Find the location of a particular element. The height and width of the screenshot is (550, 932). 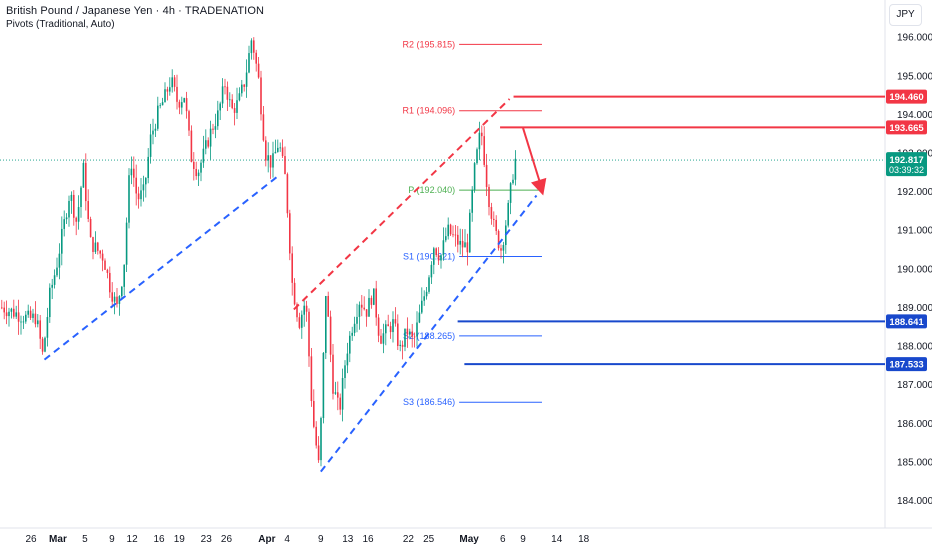

key-level-label: 193.665 is located at coordinates (906, 128).